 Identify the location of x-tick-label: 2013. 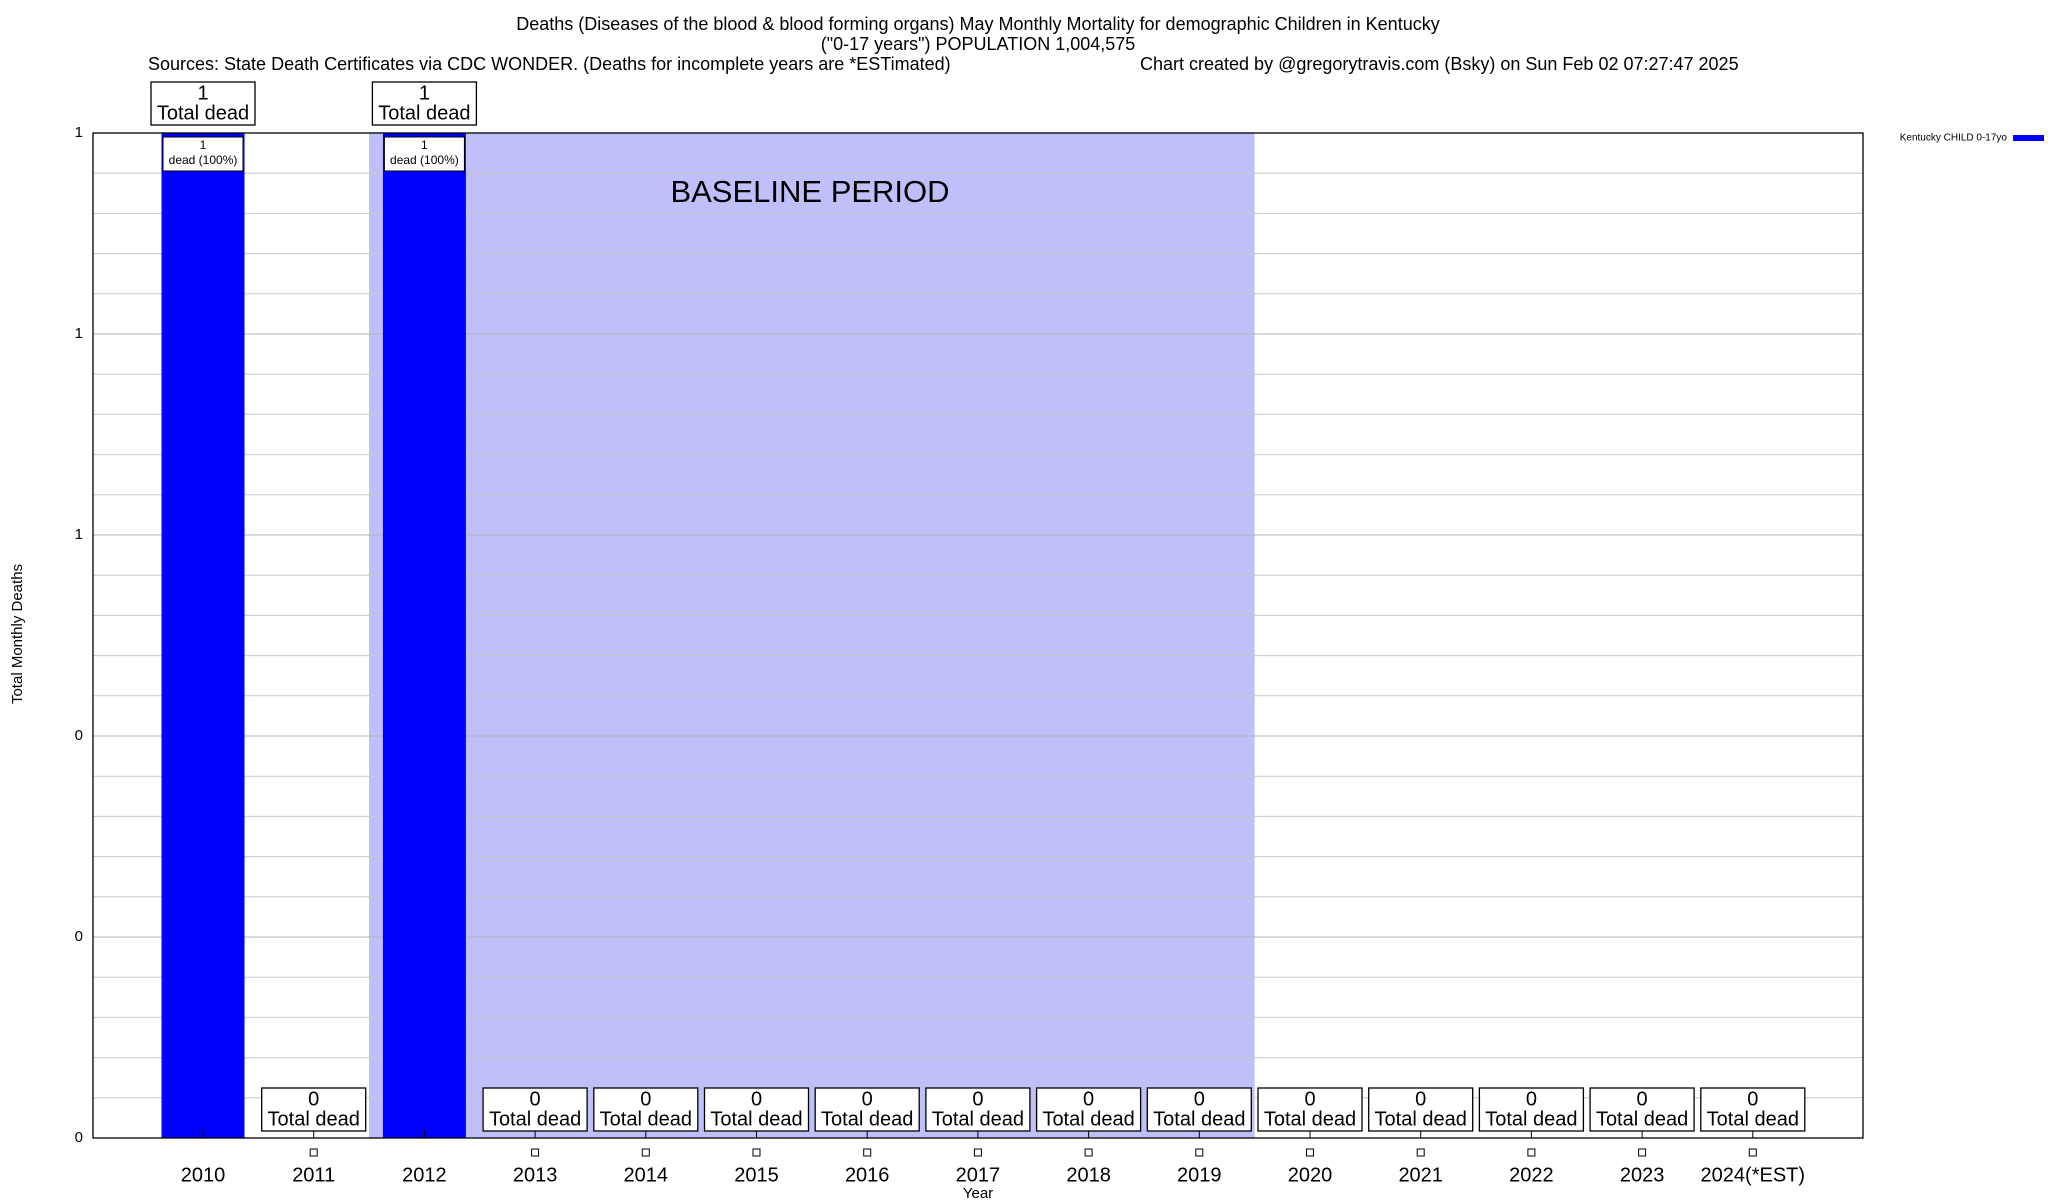
(535, 1175).